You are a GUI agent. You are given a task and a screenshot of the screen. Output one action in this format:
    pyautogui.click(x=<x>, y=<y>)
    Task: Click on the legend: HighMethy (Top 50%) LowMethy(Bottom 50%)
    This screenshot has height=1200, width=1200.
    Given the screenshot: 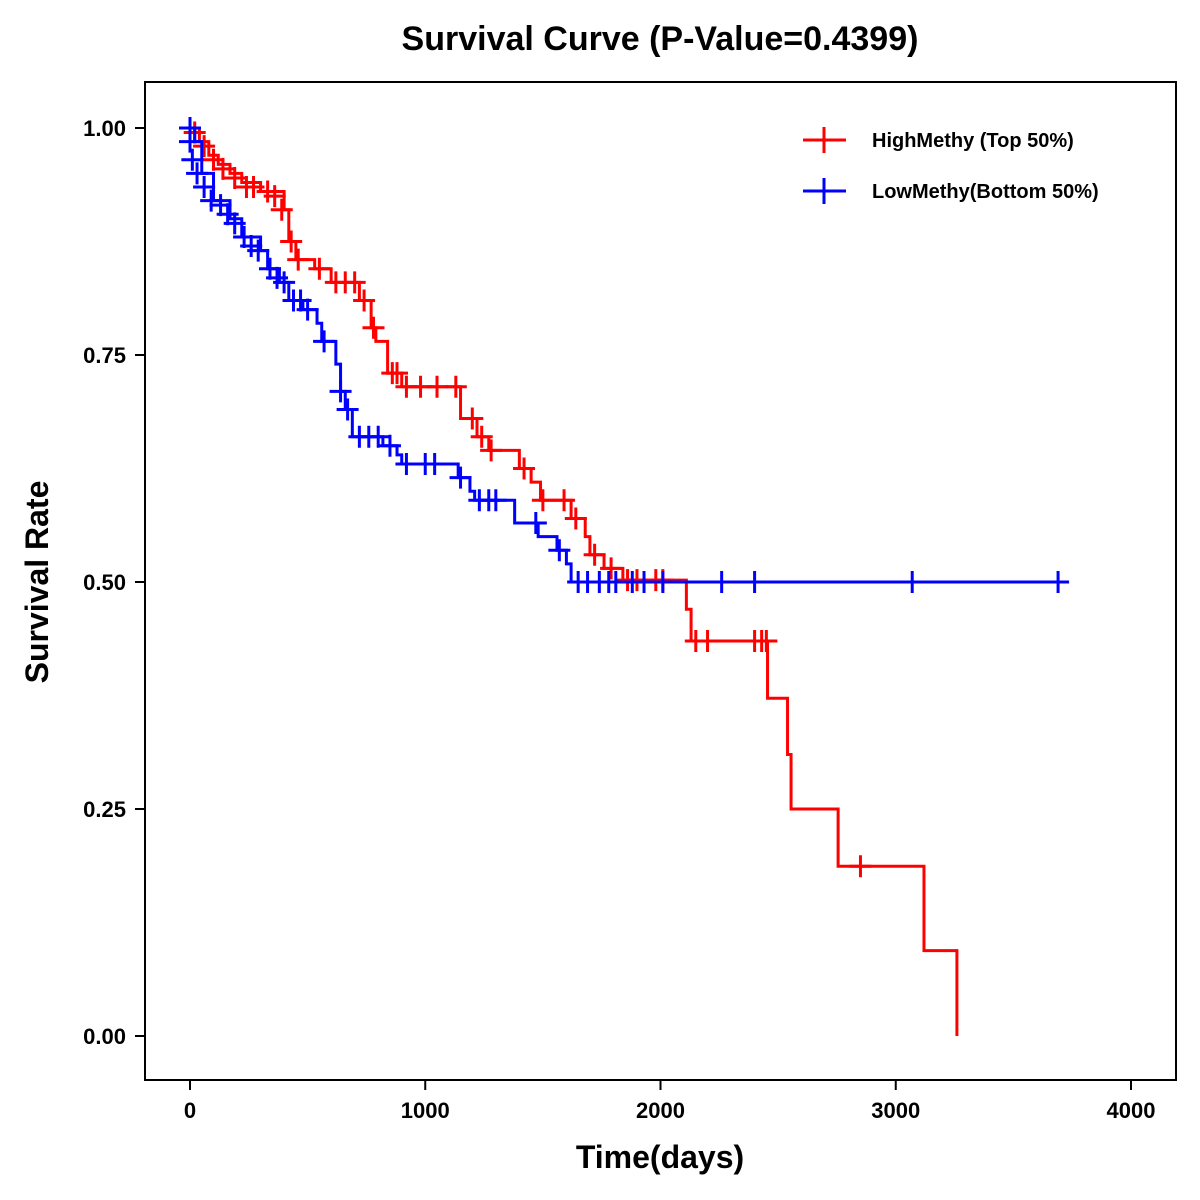 What is the action you would take?
    pyautogui.click(x=951, y=165)
    